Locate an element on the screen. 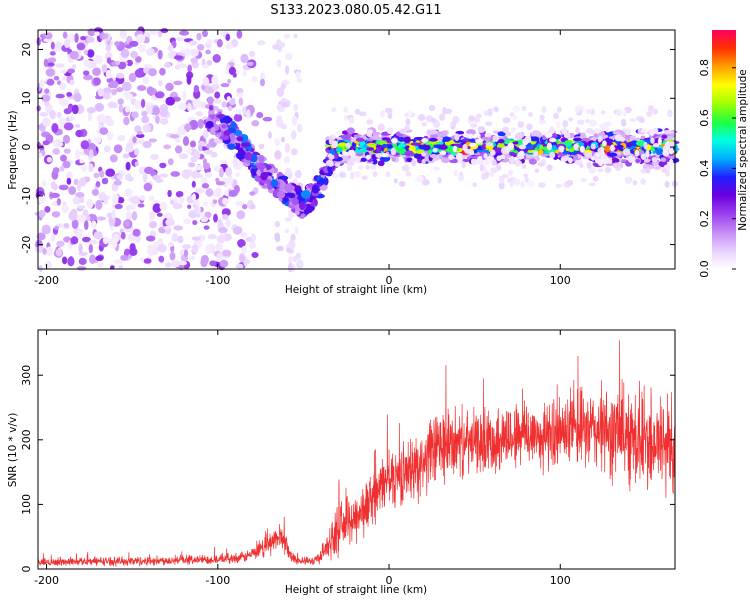 Image resolution: width=750 pixels, height=600 pixels. spectrogram-y-tick-label: -10 is located at coordinates (26, 196).